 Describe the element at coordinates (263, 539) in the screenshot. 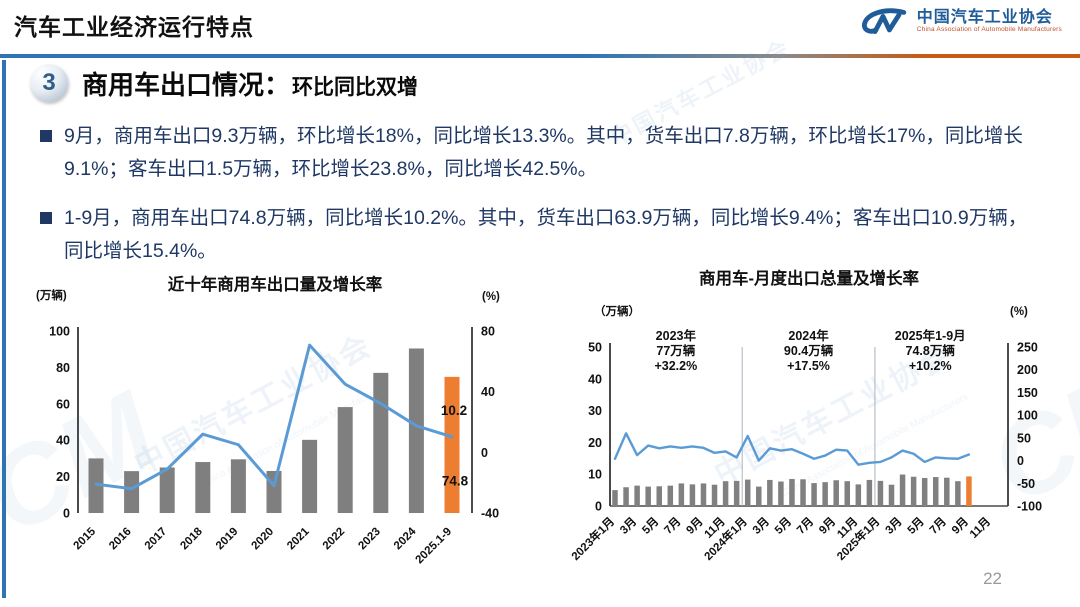

I see `svg-text: 2020` at that location.